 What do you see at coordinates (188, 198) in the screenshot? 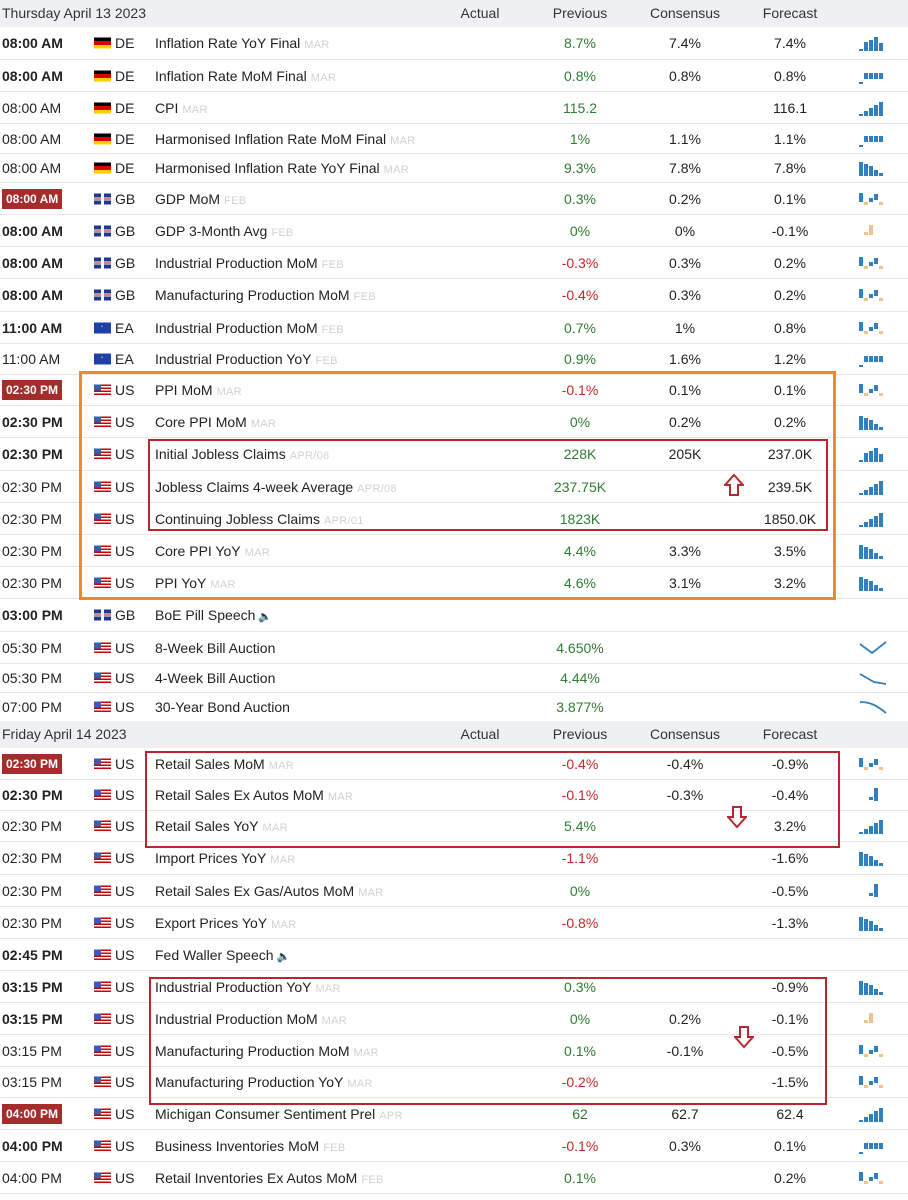
I see `event-title: GDP MoM` at bounding box center [188, 198].